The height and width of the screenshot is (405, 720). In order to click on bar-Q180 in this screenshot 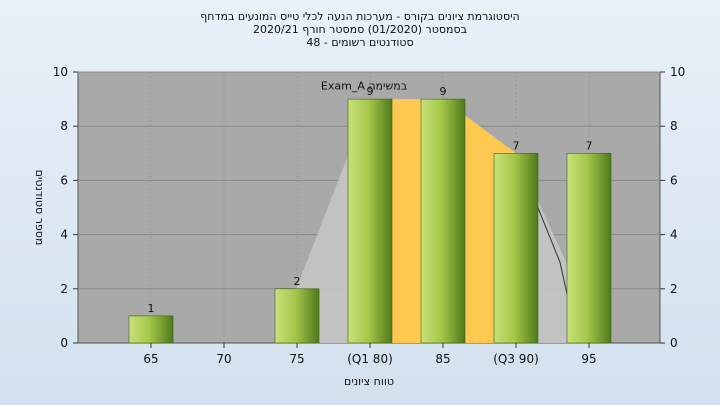, I will do `click(370, 221)`.